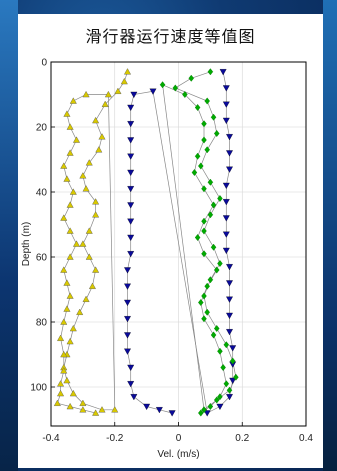 This screenshot has height=471, width=337. Describe the element at coordinates (330, 235) in the screenshot. I see `background-right-strip` at that location.